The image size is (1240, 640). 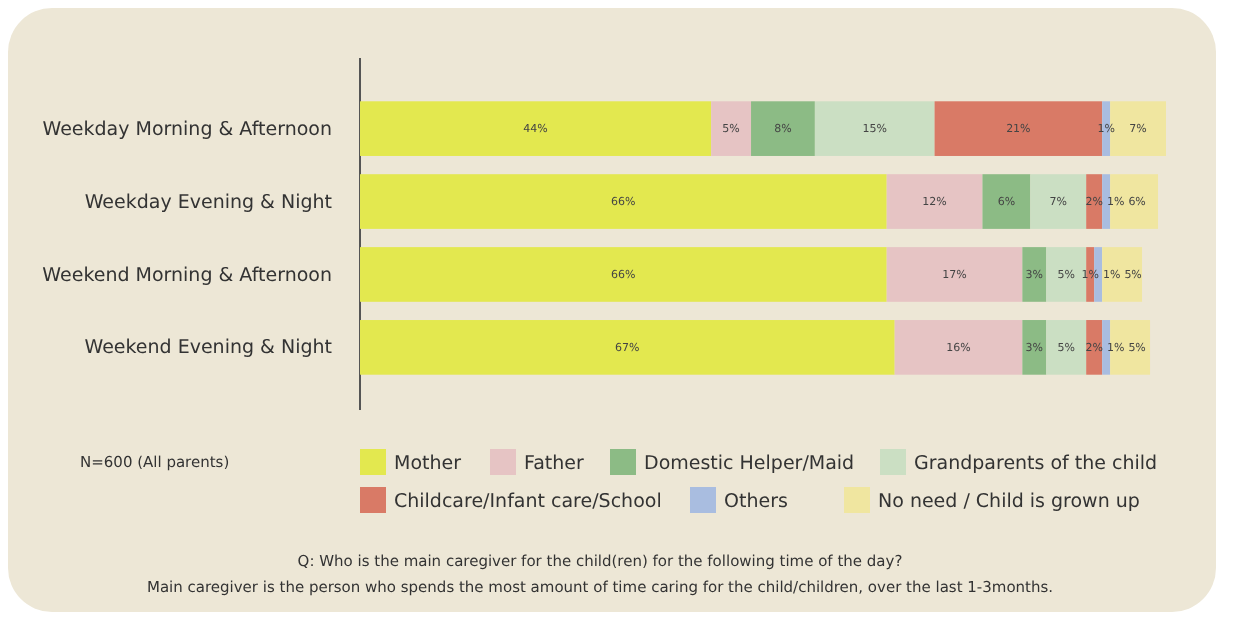 I want to click on legend-label: Childcare/Infant care/School, so click(x=528, y=501).